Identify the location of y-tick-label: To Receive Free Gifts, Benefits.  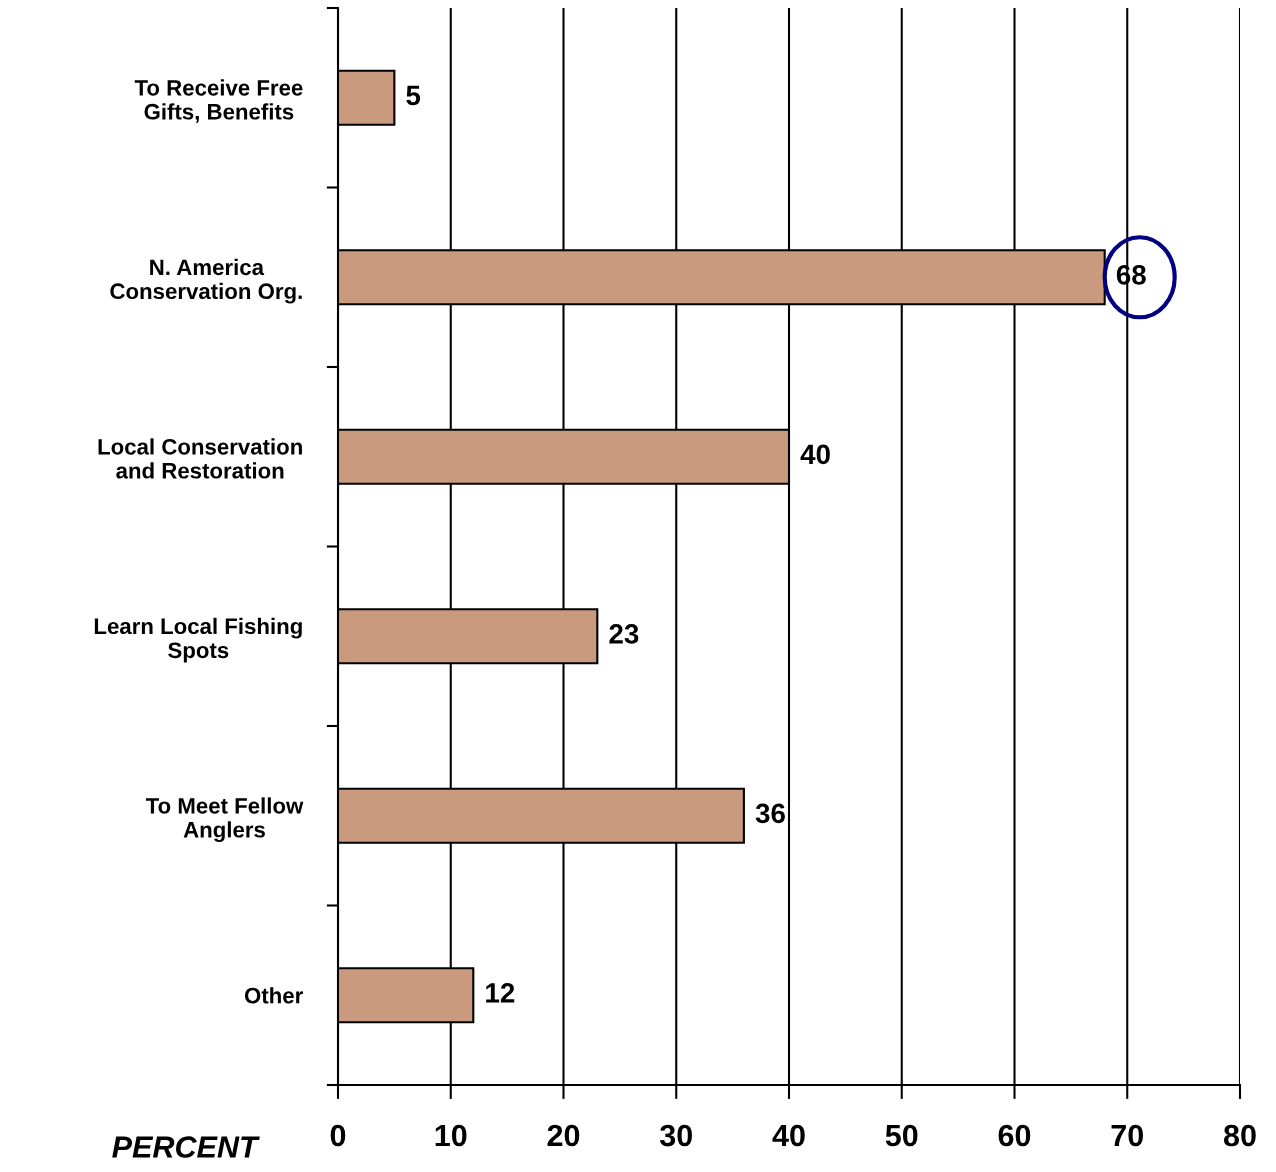
(218, 101).